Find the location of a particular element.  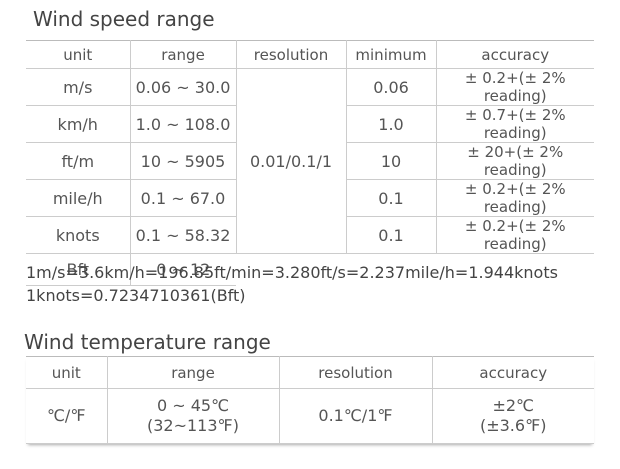

cell: 1.0 ~ 108.0 is located at coordinates (182, 124).